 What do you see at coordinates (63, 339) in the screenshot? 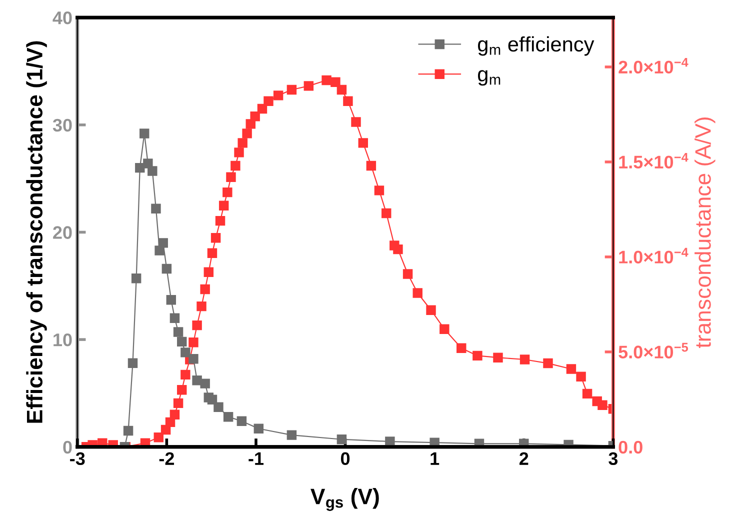
I see `y-tick-label: 10` at bounding box center [63, 339].